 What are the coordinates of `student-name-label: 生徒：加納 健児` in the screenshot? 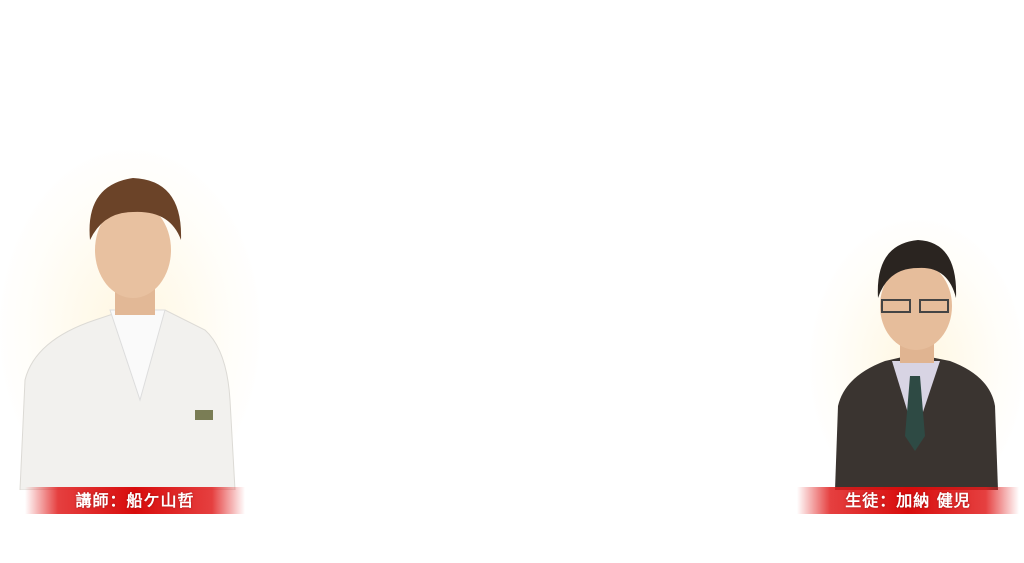 It's located at (908, 500).